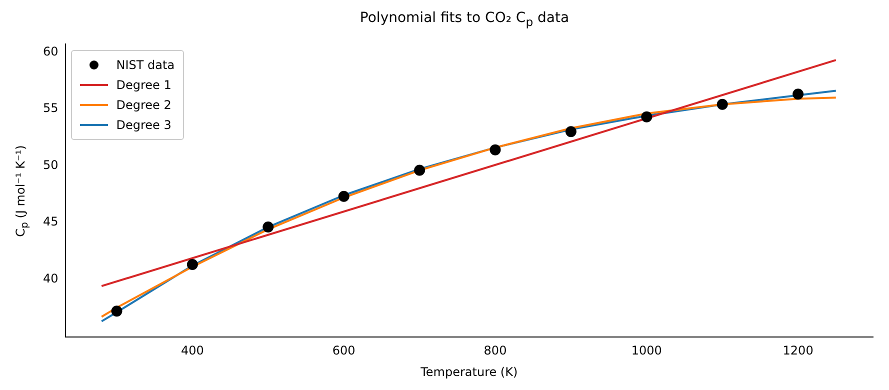 Image resolution: width=889 pixels, height=390 pixels. I want to click on chart-title: Polynomial fits to CO₂ C$_{p}$ data, so click(464, 19).